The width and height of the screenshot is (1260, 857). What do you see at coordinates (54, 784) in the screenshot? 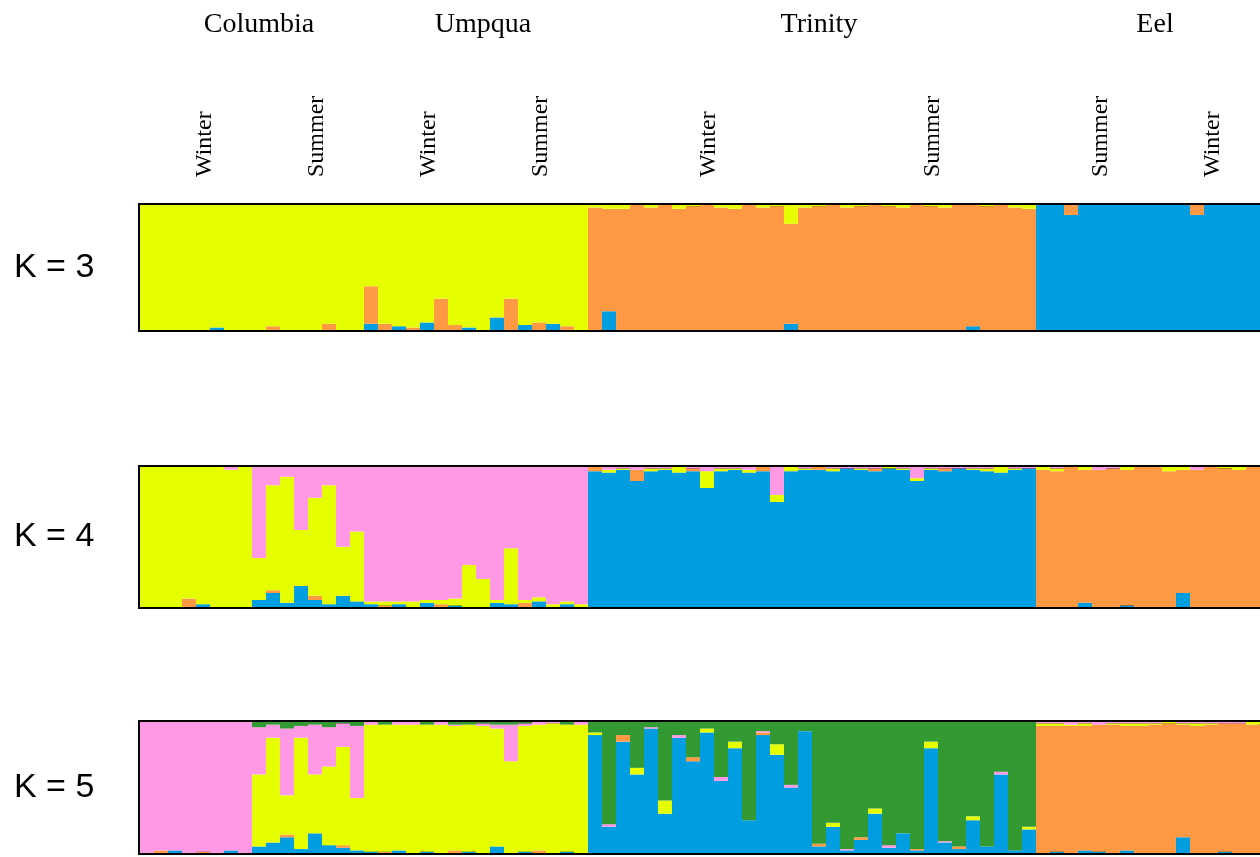
I see `y-axis-title: K = 5` at bounding box center [54, 784].